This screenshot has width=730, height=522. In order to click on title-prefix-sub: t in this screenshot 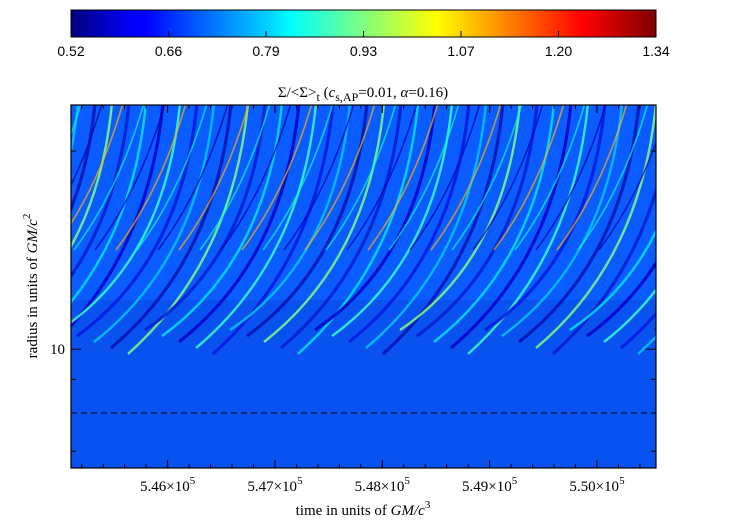, I will do `click(318, 97)`.